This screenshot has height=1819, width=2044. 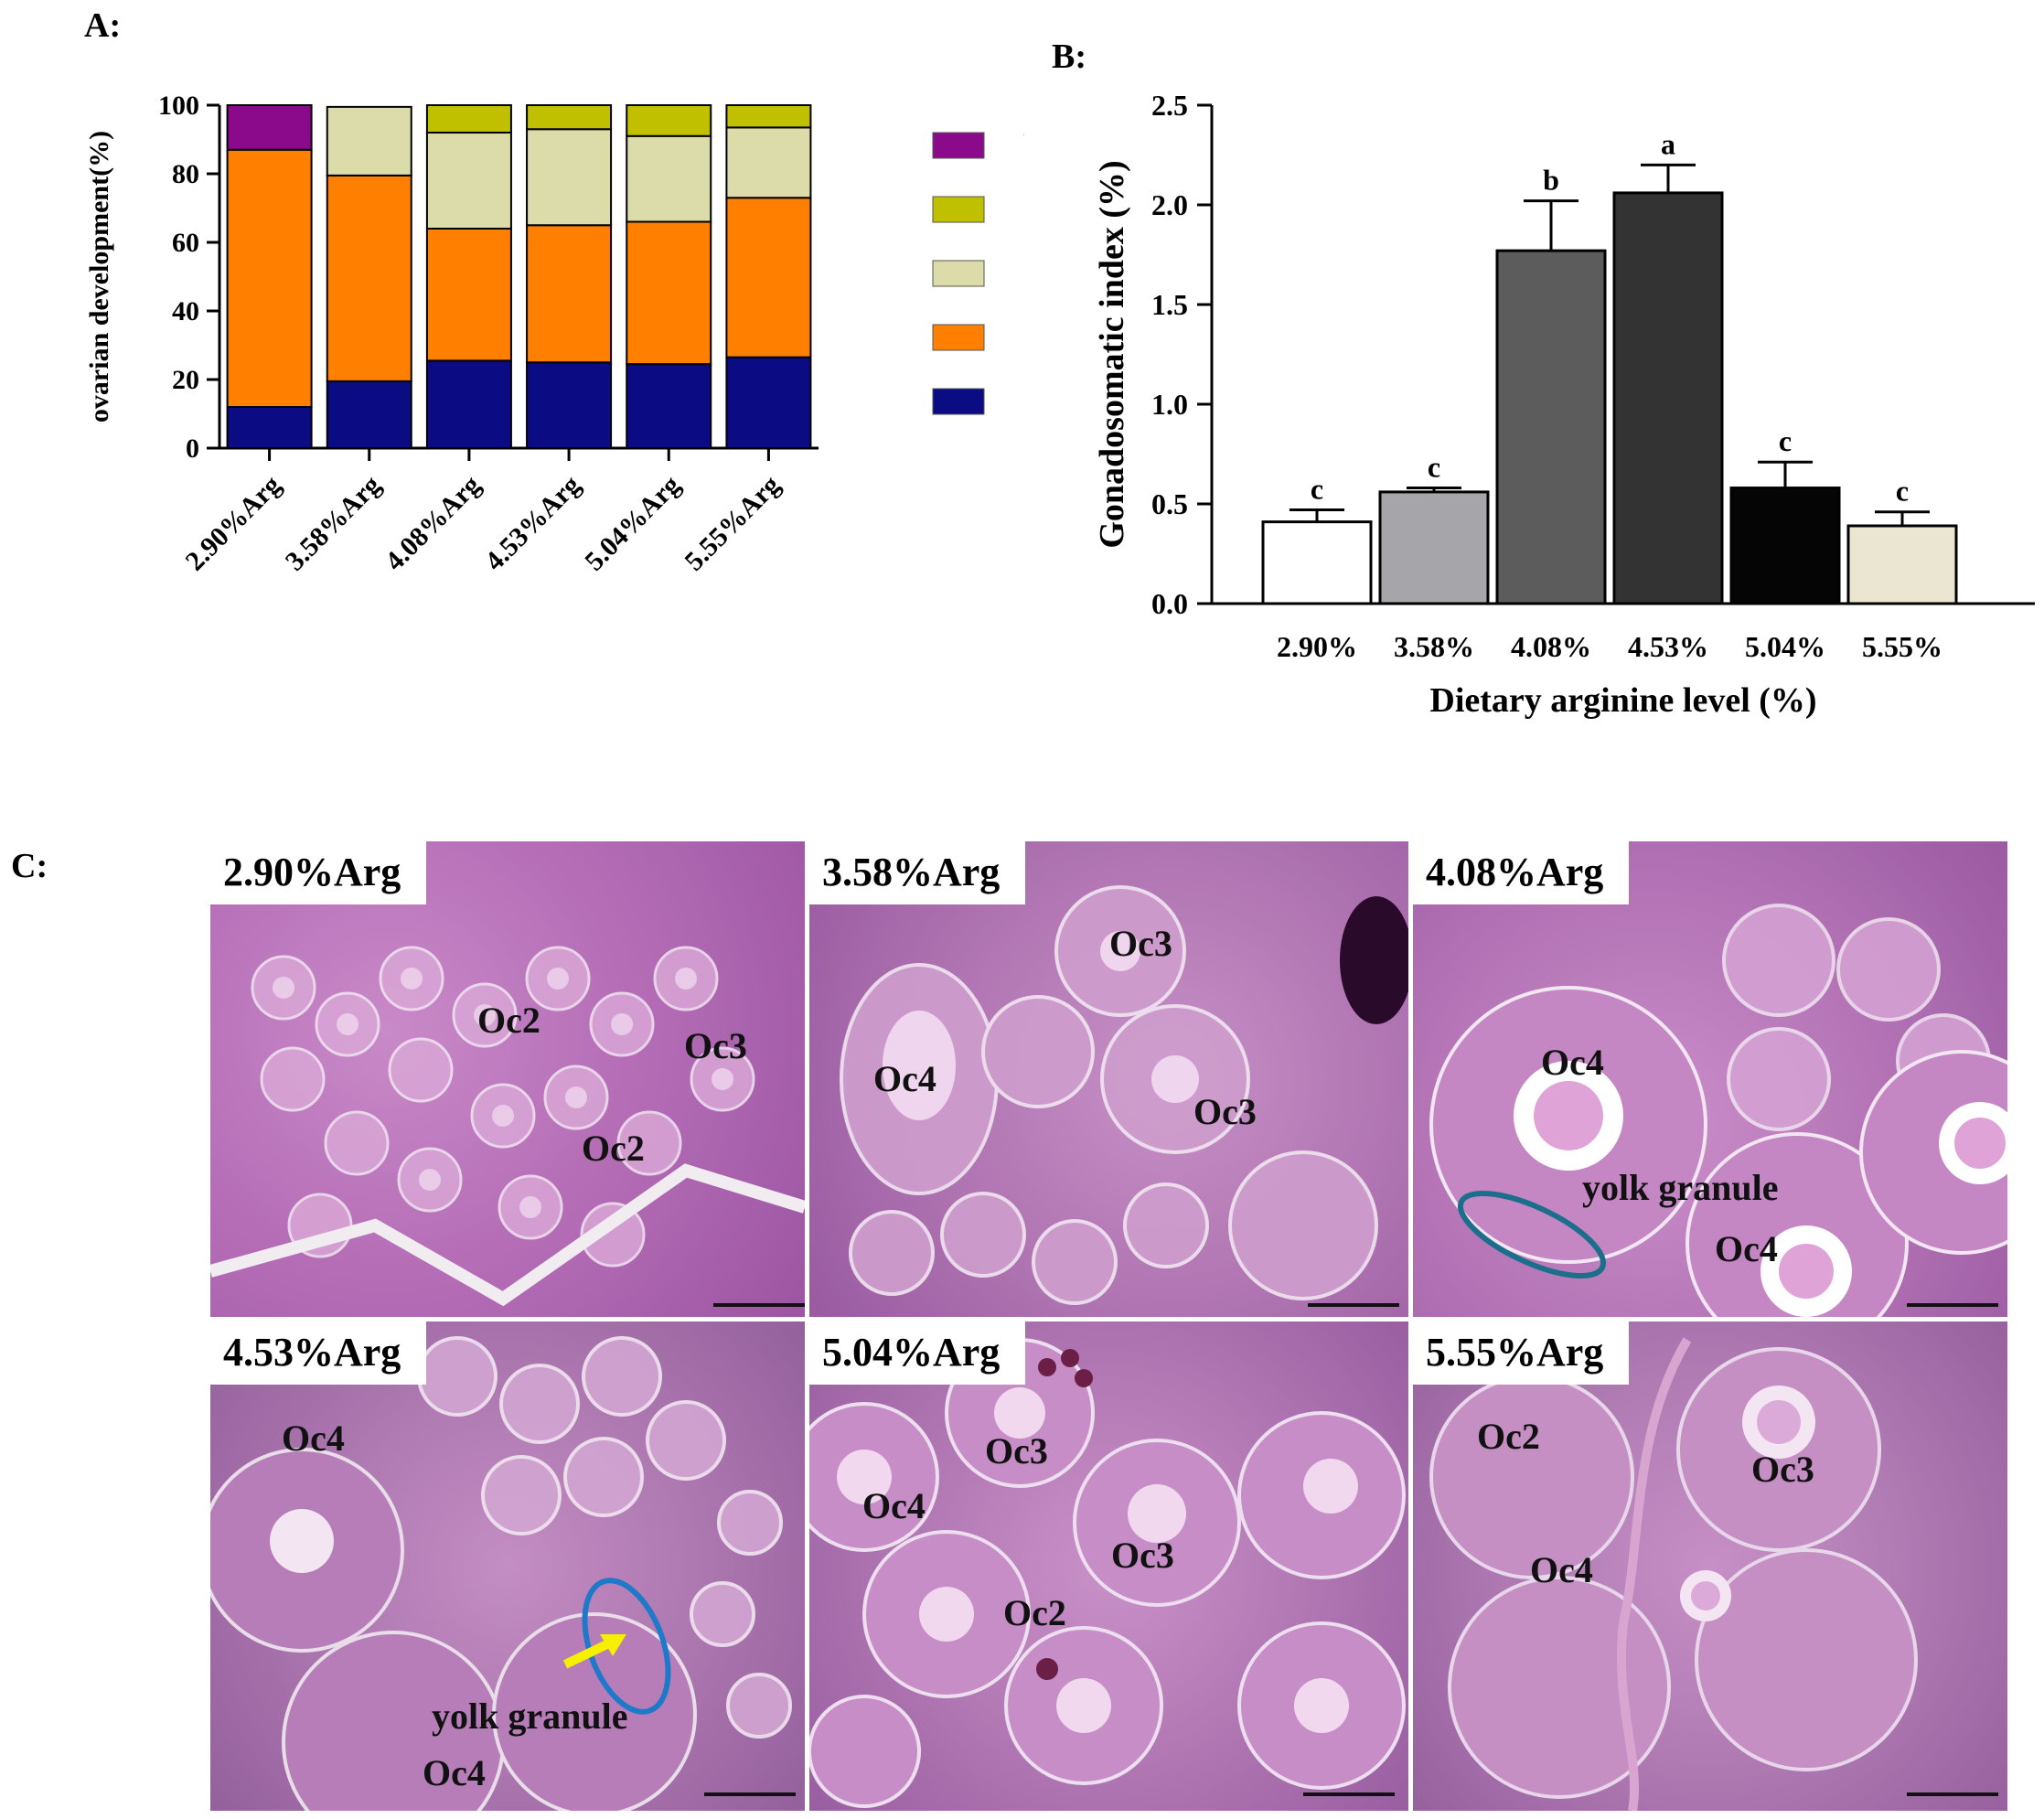 What do you see at coordinates (1169, 404) in the screenshot?
I see `y-tick-label: 1.0` at bounding box center [1169, 404].